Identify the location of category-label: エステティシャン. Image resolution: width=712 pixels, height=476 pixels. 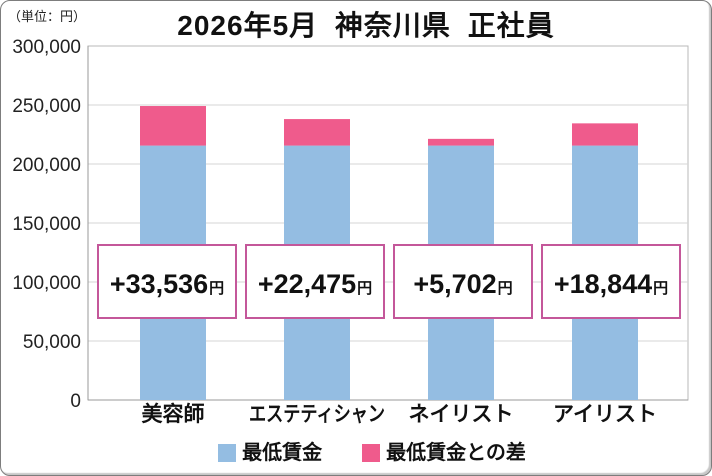
(317, 414).